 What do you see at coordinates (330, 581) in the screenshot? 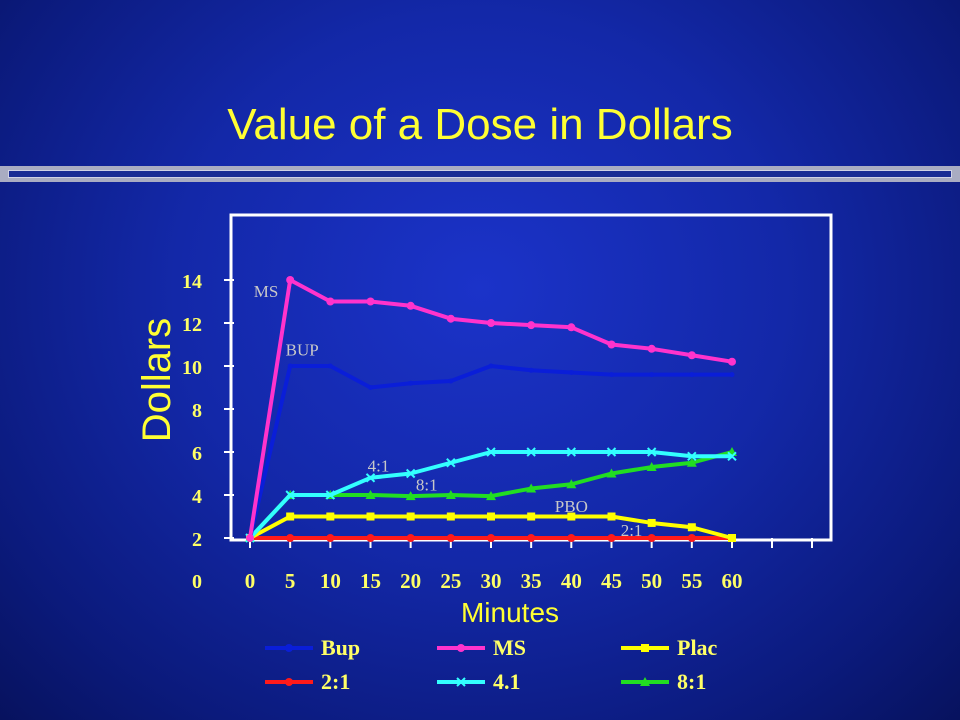
I see `x-tick-label: 10` at bounding box center [330, 581].